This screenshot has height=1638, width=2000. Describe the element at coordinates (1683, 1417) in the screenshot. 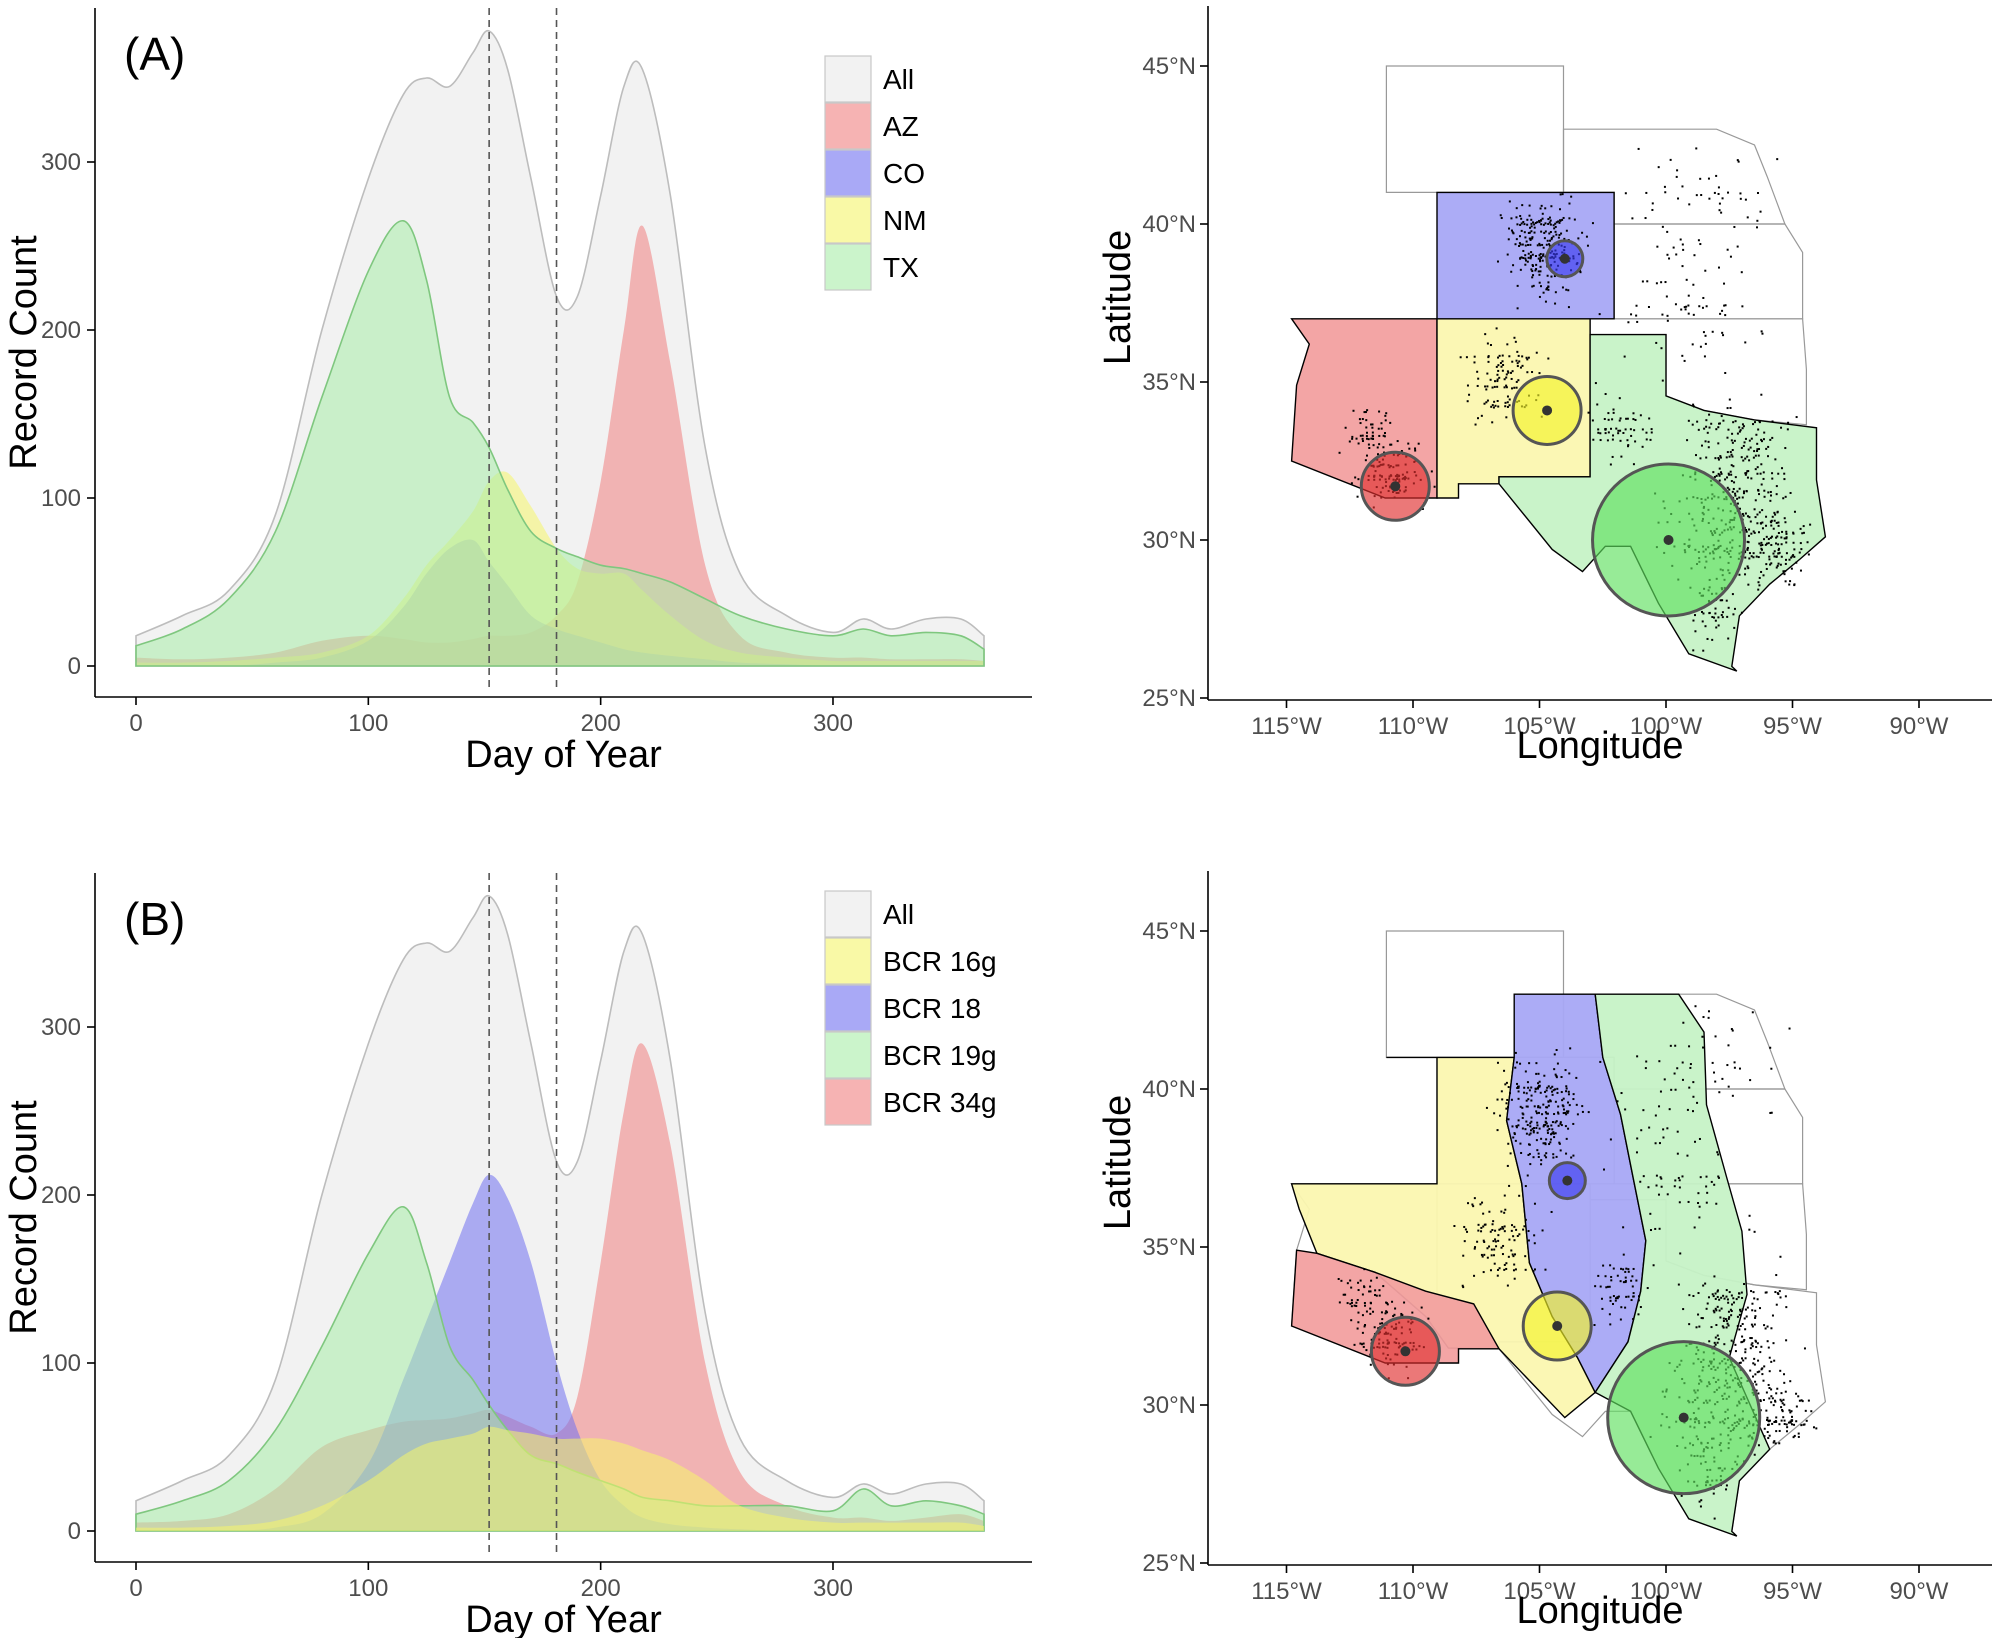

I see `centroid-dot-bcr-19g` at that location.